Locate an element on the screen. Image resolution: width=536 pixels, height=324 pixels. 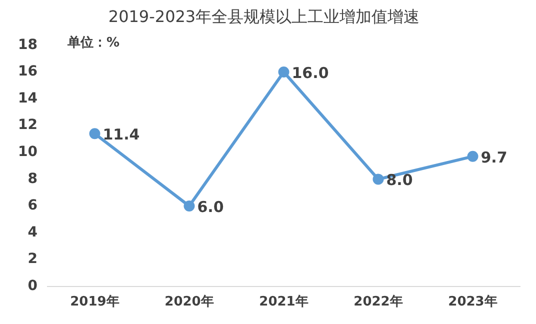
text: 9.7 is located at coordinates (494, 157).